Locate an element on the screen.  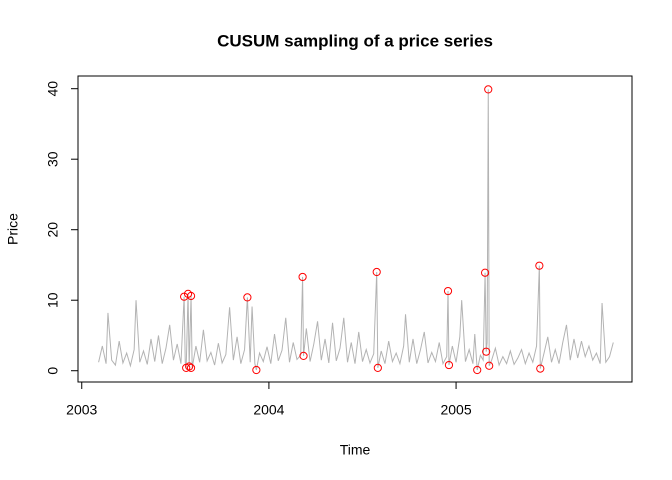
x-tick-label: 2003 is located at coordinates (81, 410).